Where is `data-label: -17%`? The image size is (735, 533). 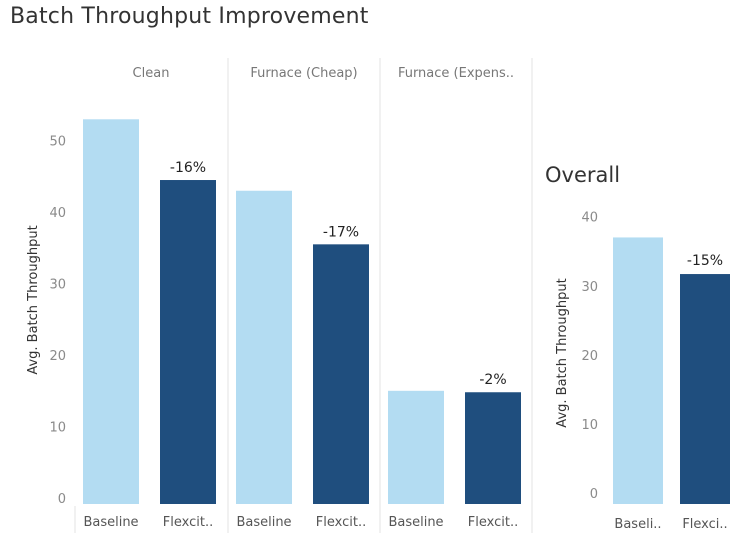
data-label: -17% is located at coordinates (341, 232).